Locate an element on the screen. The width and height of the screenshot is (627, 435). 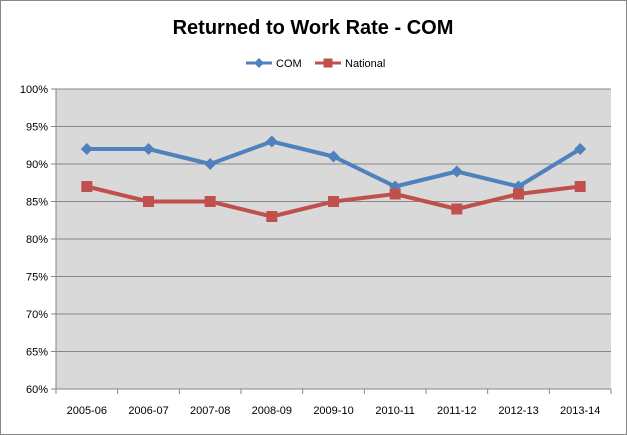
series-national is located at coordinates (333, 201).